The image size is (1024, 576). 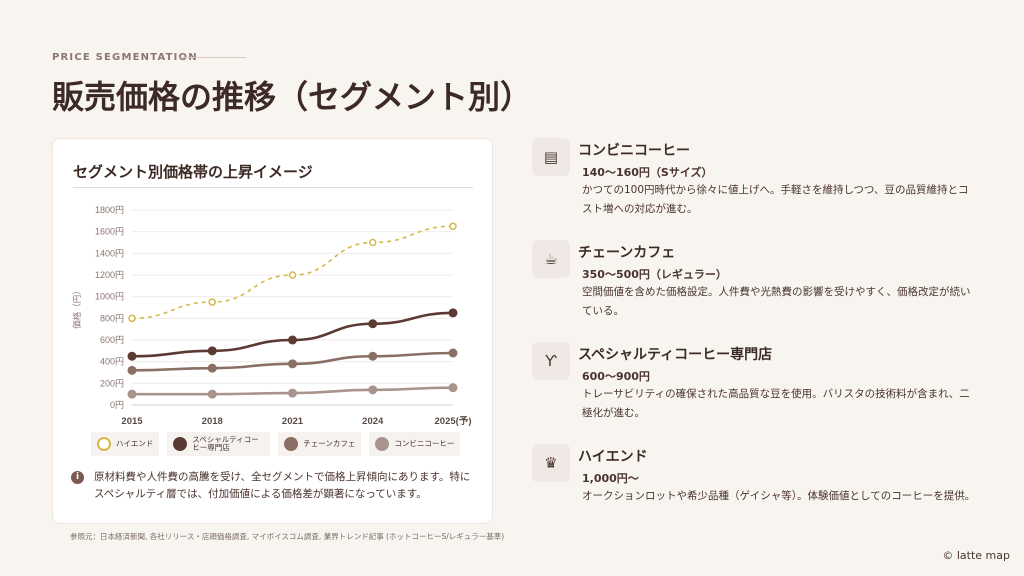 What do you see at coordinates (125, 57) in the screenshot?
I see `section-kicker: PRICE SEGMENTATION` at bounding box center [125, 57].